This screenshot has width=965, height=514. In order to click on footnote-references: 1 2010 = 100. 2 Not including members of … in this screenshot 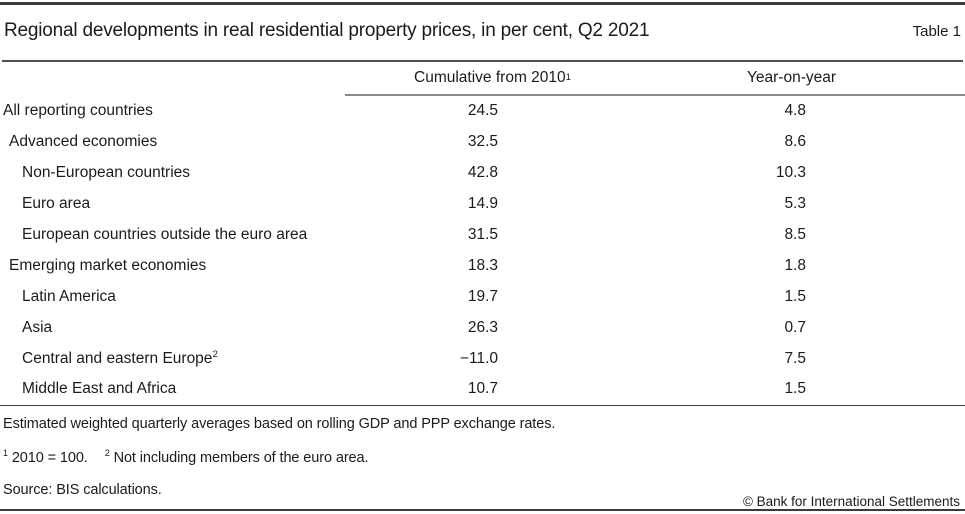, I will do `click(186, 457)`.